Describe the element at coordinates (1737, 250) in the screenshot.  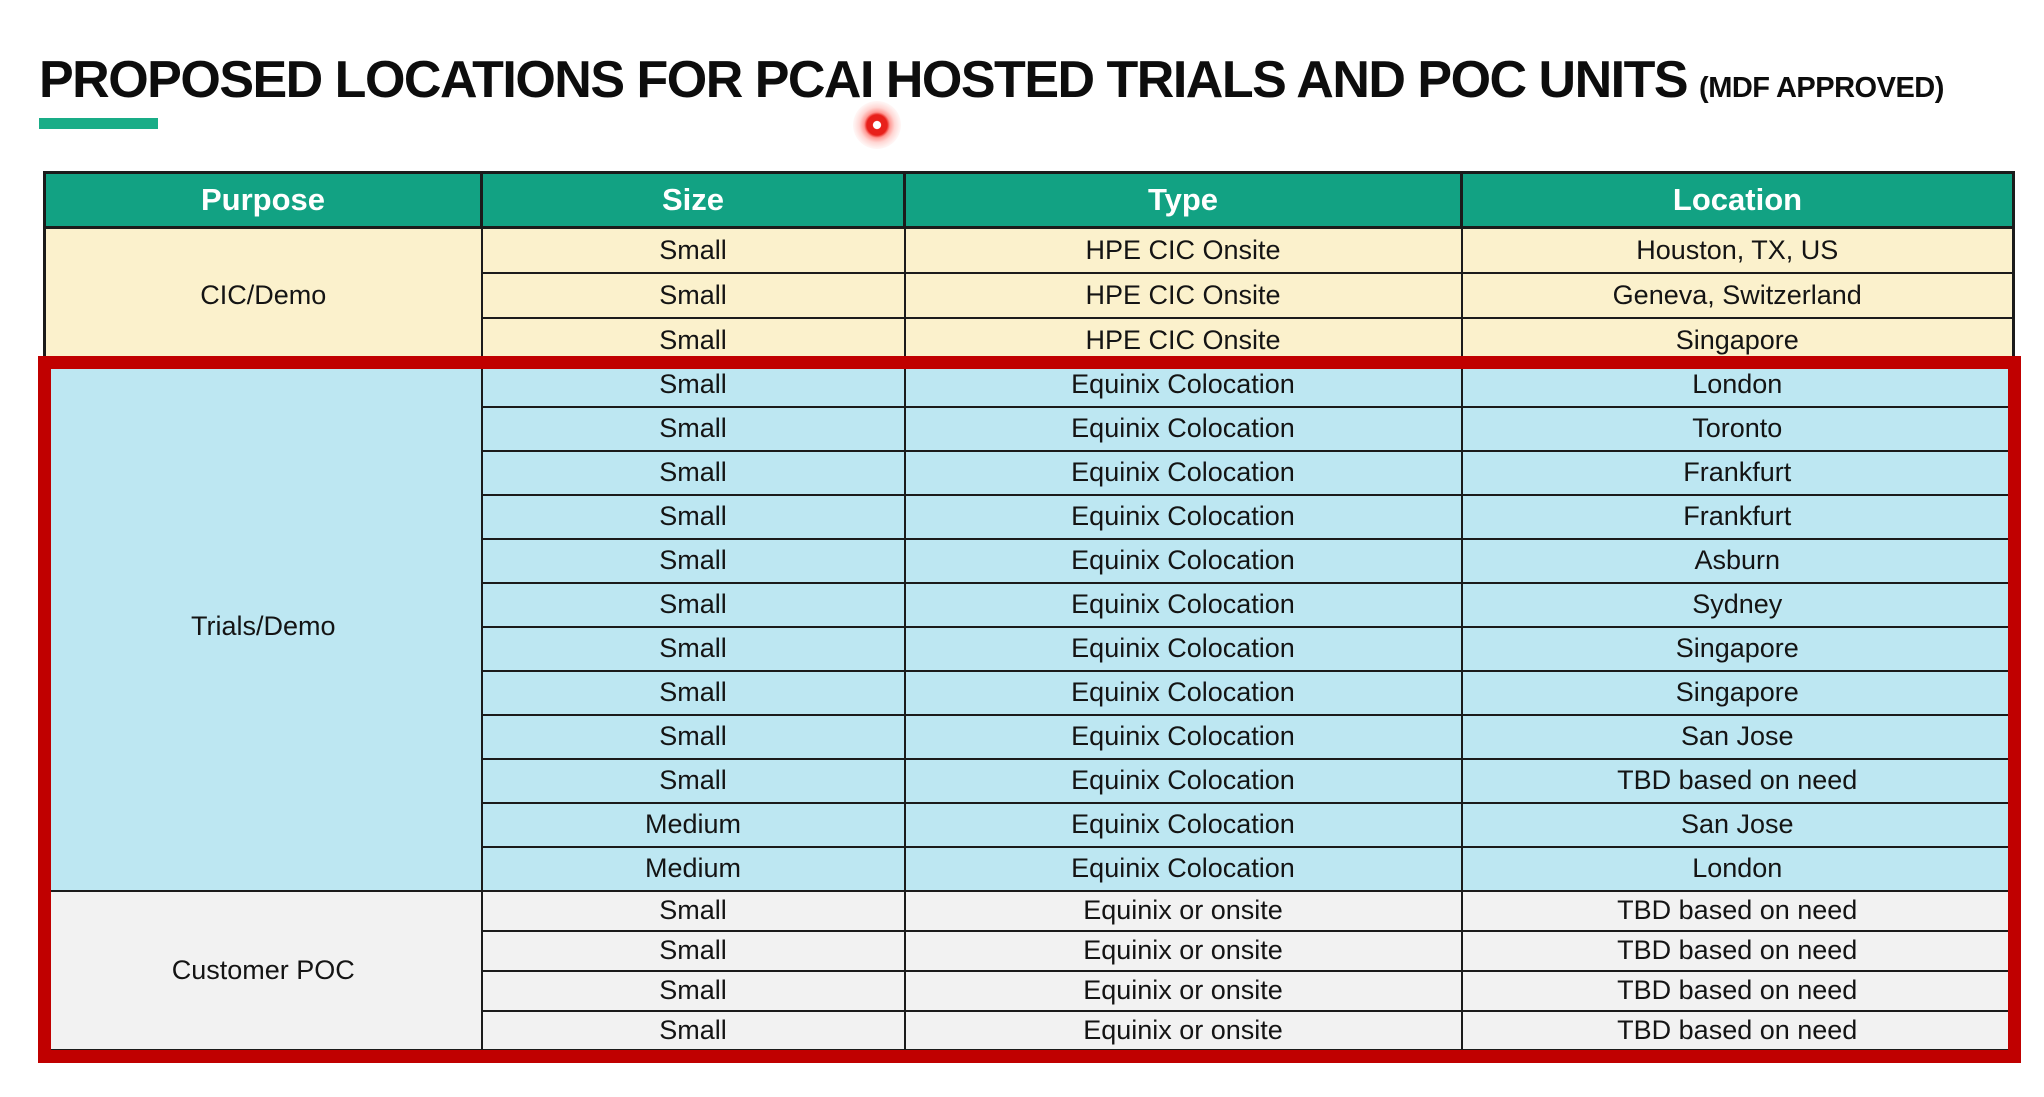
I see `location-cell: Houston, TX, US` at that location.